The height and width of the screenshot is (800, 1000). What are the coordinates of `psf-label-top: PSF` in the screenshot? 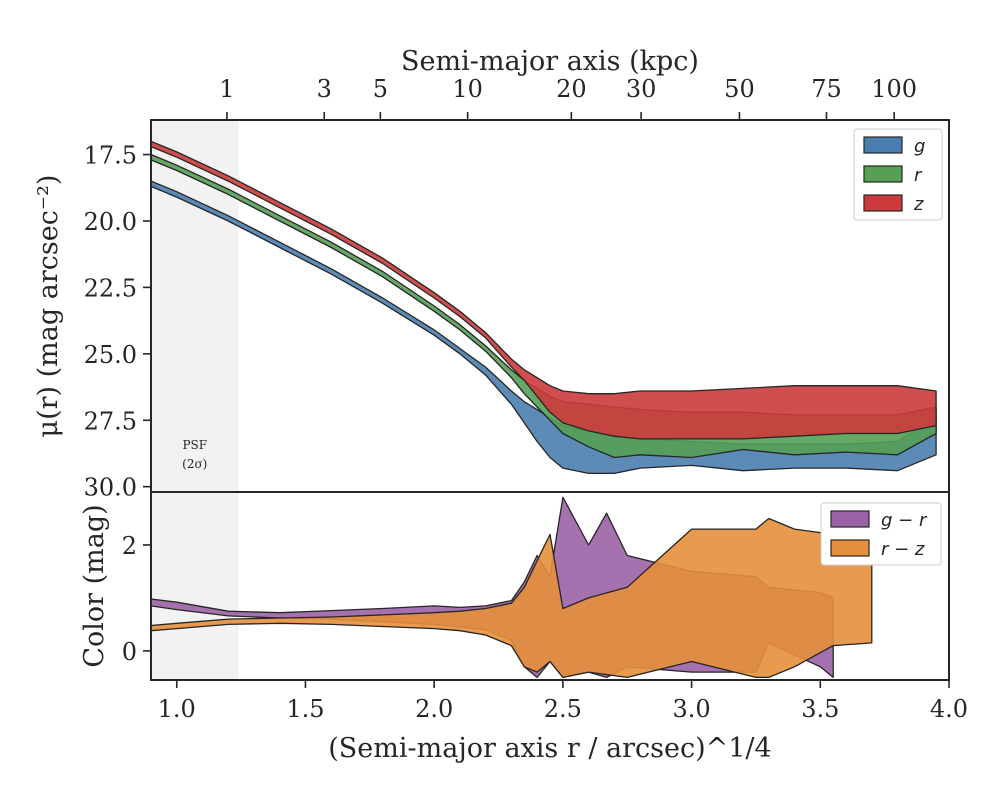 It's located at (194, 445).